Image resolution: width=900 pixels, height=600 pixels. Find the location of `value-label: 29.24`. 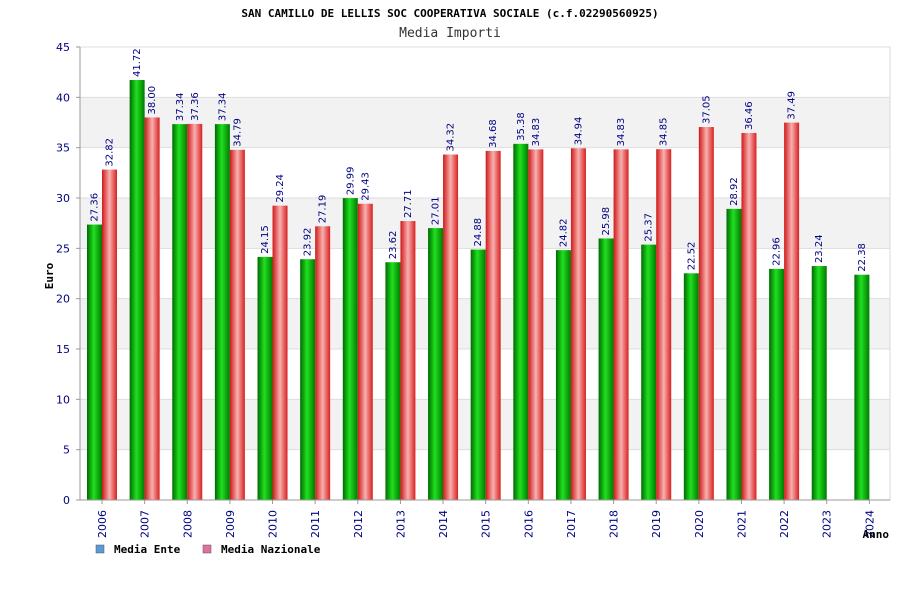

value-label: 29.24 is located at coordinates (280, 188).